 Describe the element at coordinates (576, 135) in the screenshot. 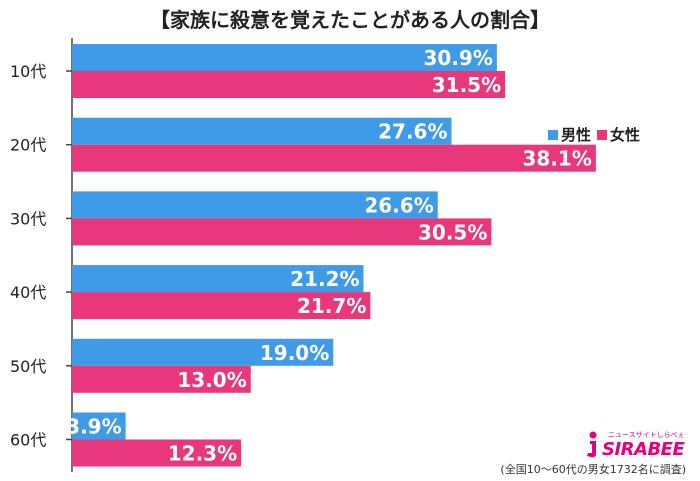

I see `legend-label-male: 男性` at that location.